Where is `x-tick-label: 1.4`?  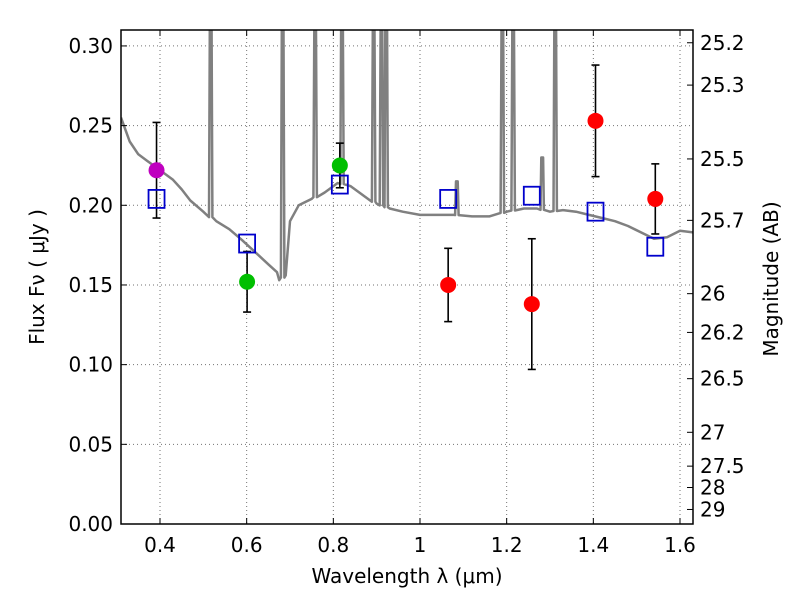 x-tick-label: 1.4 is located at coordinates (593, 545).